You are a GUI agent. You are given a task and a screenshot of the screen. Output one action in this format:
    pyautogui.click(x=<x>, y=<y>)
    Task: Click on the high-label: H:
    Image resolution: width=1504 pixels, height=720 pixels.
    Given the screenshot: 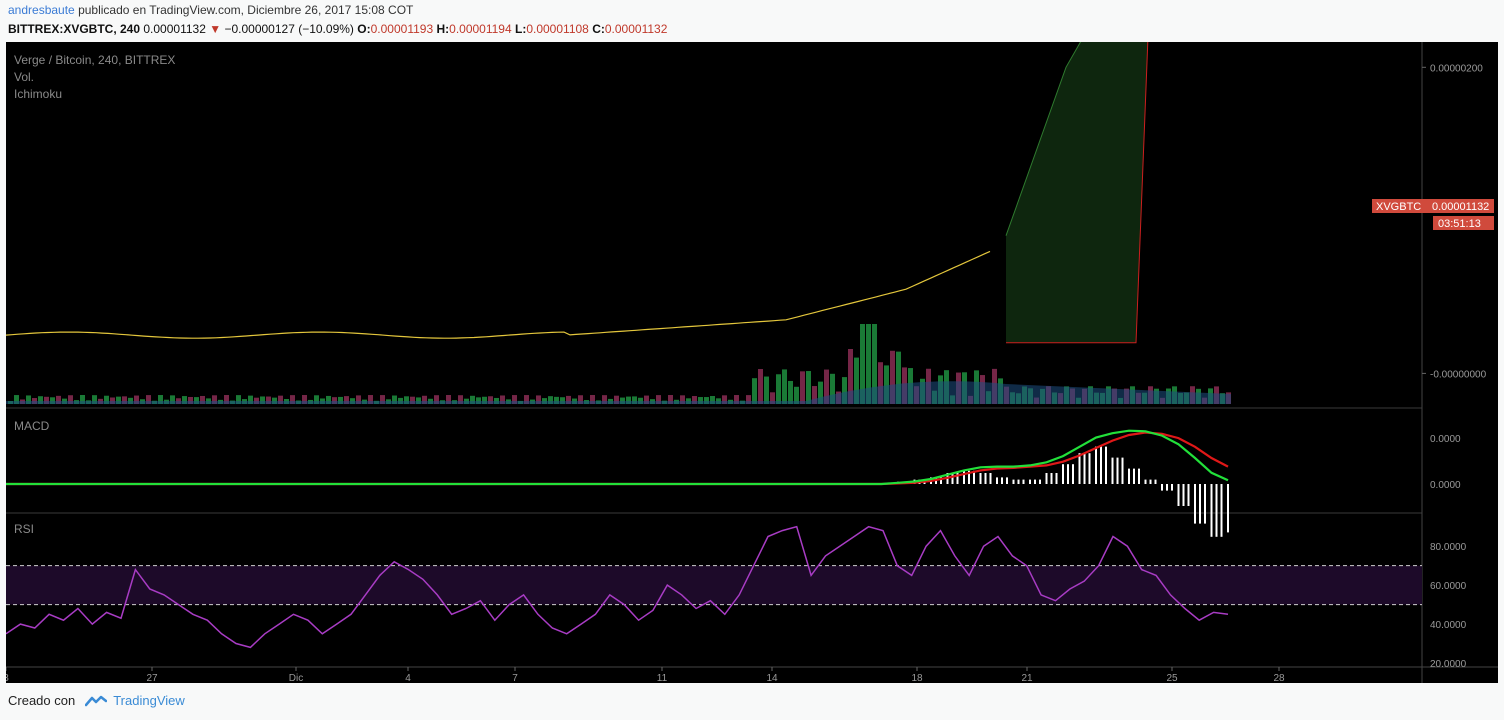 What is the action you would take?
    pyautogui.click(x=443, y=29)
    